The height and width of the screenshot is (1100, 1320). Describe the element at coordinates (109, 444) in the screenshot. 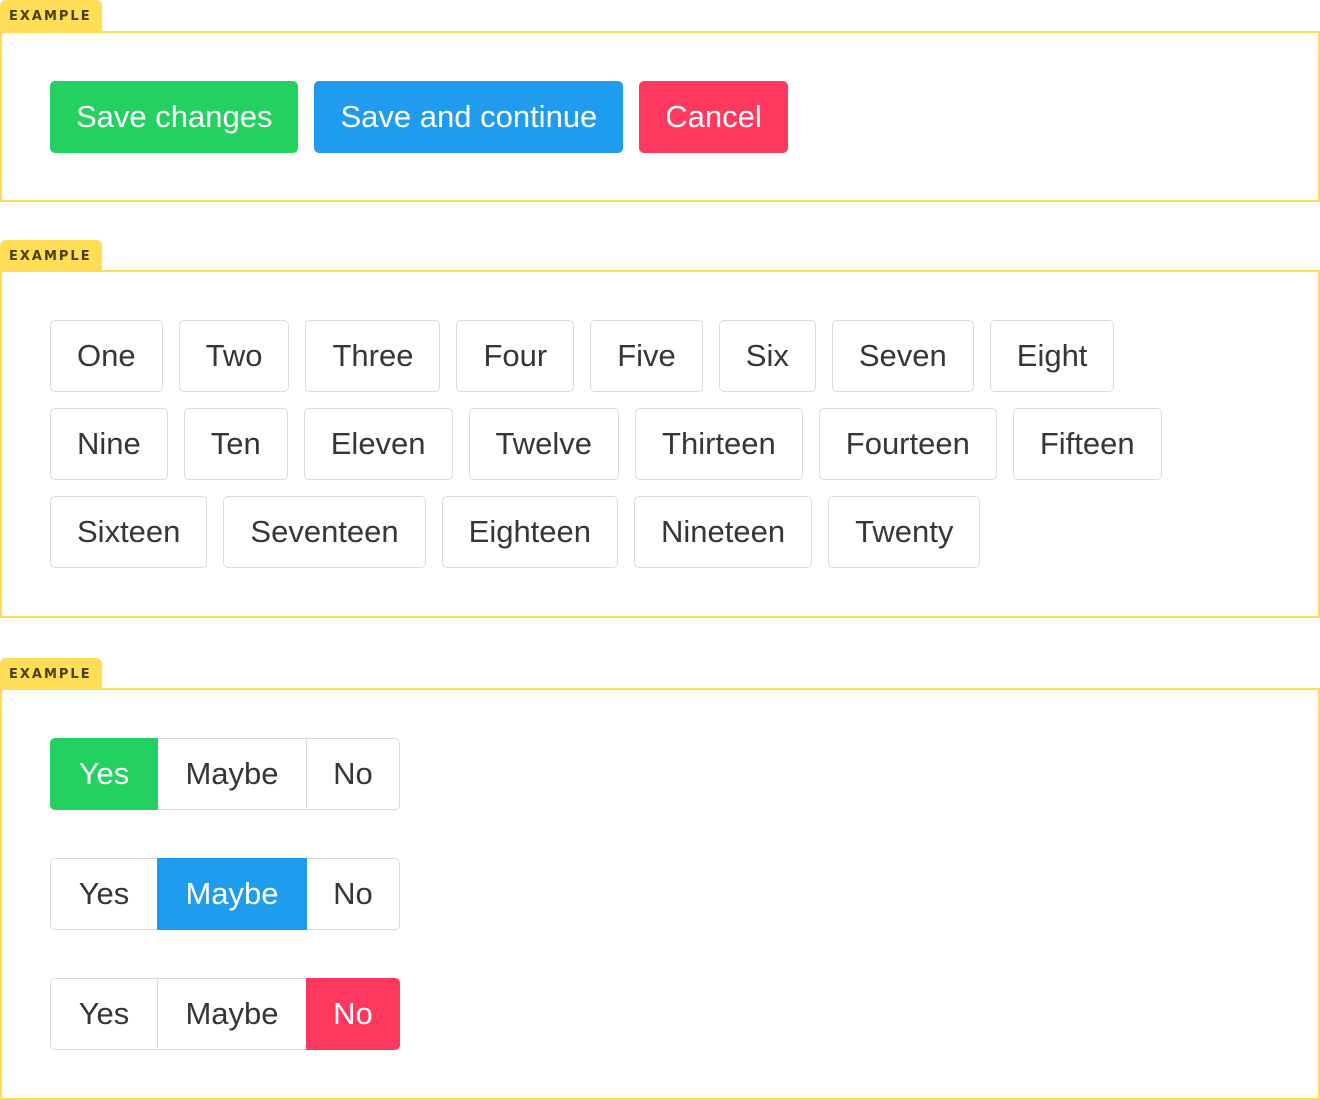

I see `number-button: Nine` at that location.